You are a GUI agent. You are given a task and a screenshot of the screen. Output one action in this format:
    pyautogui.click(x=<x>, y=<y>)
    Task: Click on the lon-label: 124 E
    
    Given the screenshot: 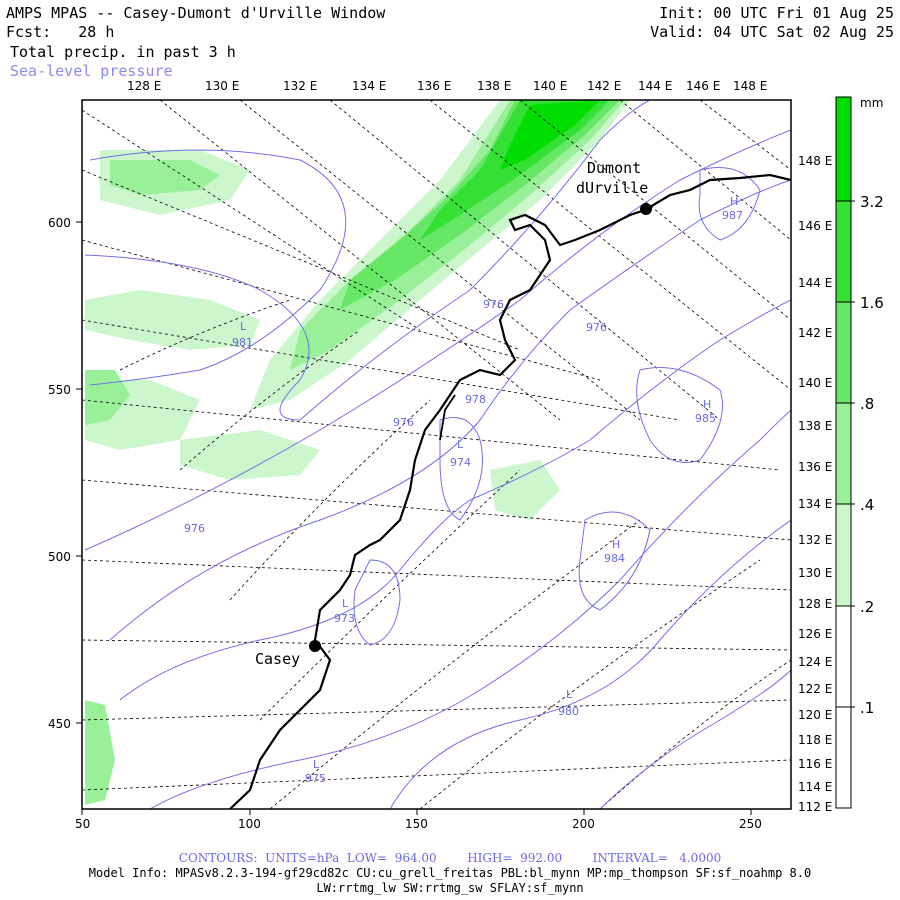 What is the action you would take?
    pyautogui.click(x=815, y=662)
    